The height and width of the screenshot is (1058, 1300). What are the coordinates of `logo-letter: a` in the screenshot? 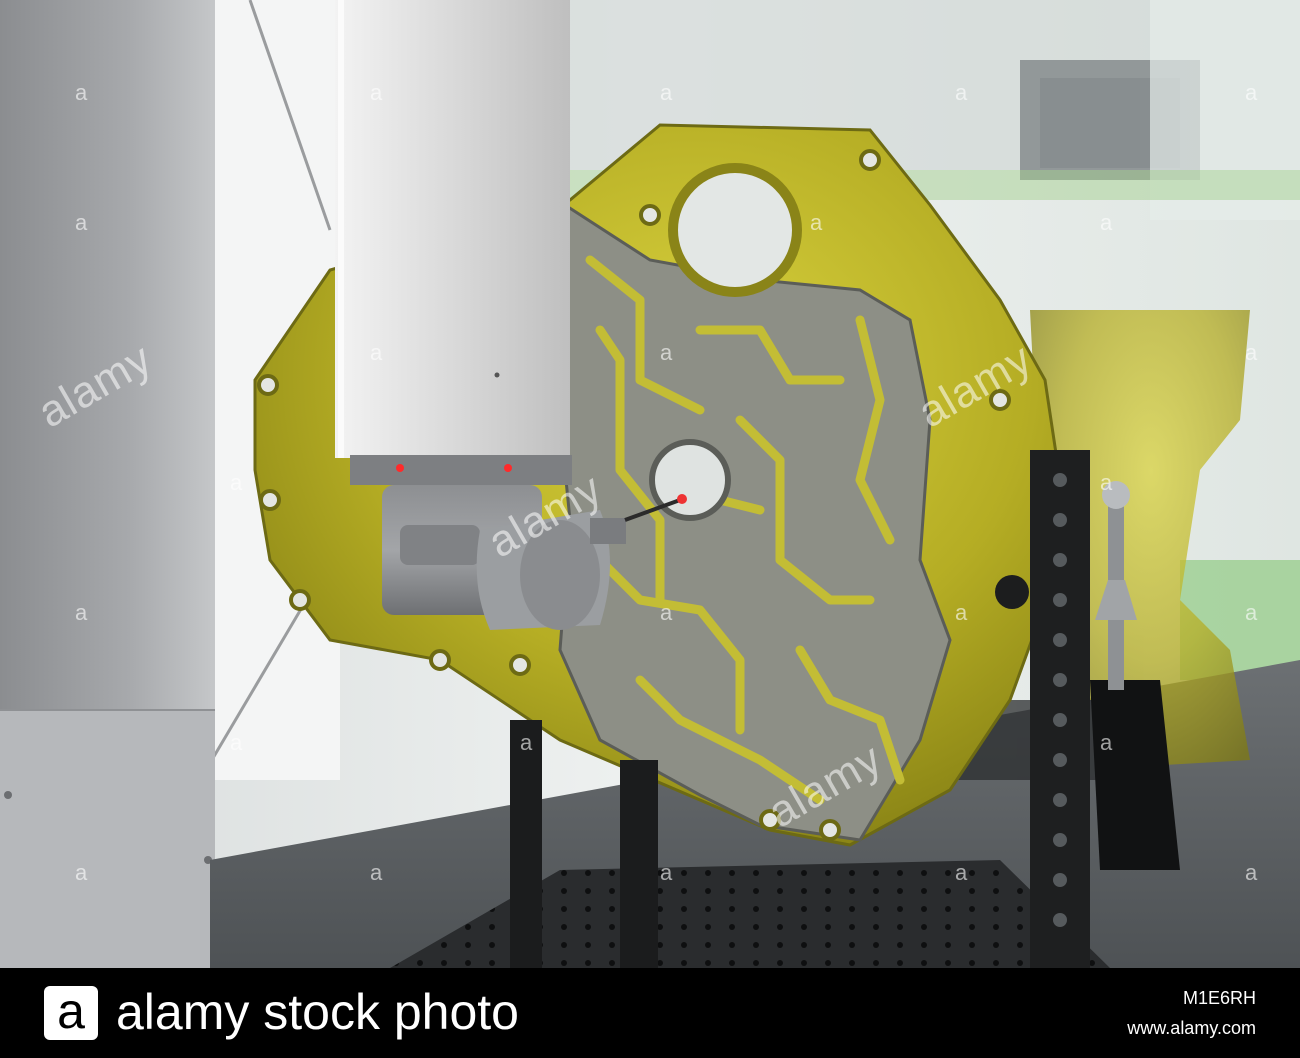 It's located at (71, 1011).